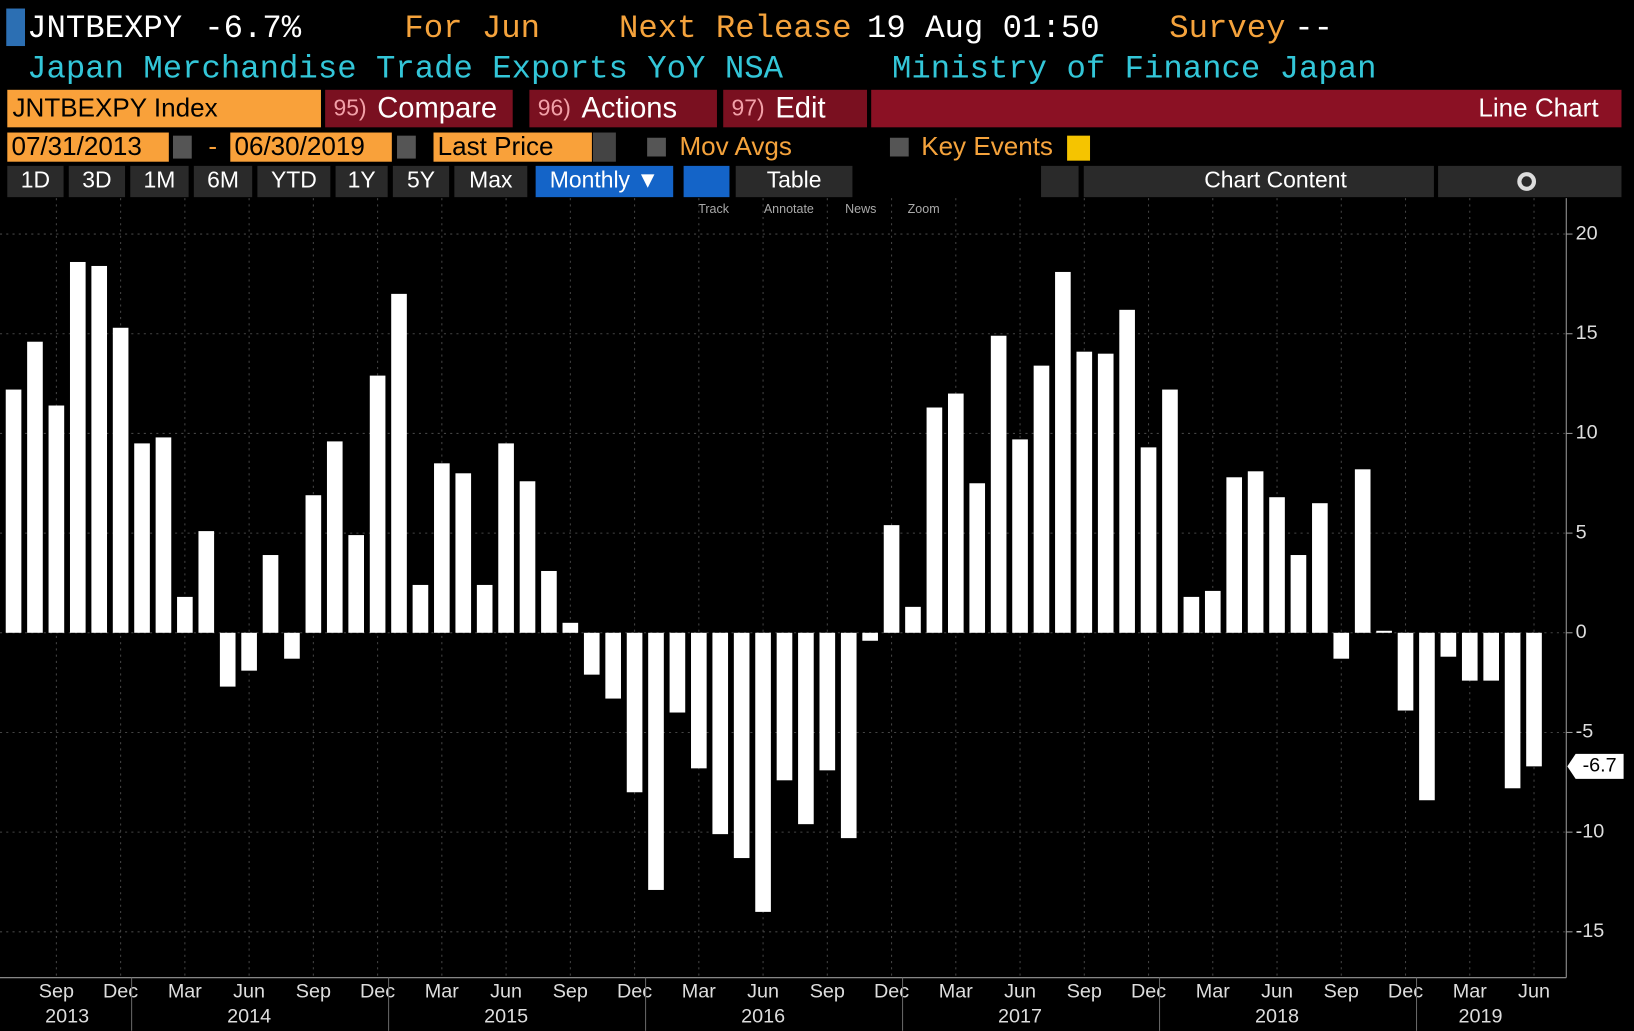 The image size is (1634, 1031). I want to click on menu-label: Actions, so click(629, 108).